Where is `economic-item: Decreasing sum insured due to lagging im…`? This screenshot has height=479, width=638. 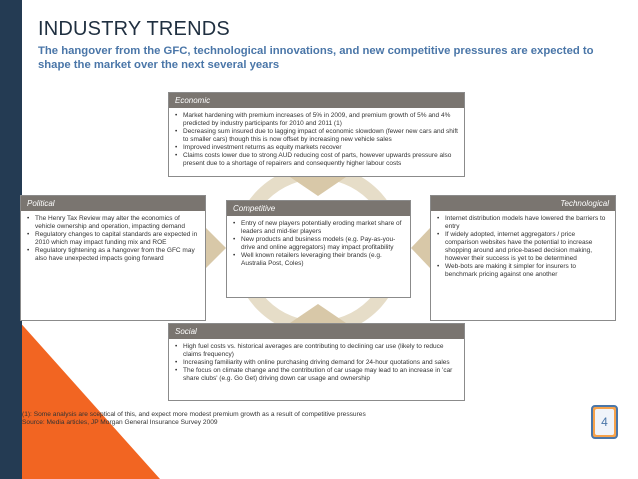
economic-item: Decreasing sum insured due to lagging im… is located at coordinates (316, 136).